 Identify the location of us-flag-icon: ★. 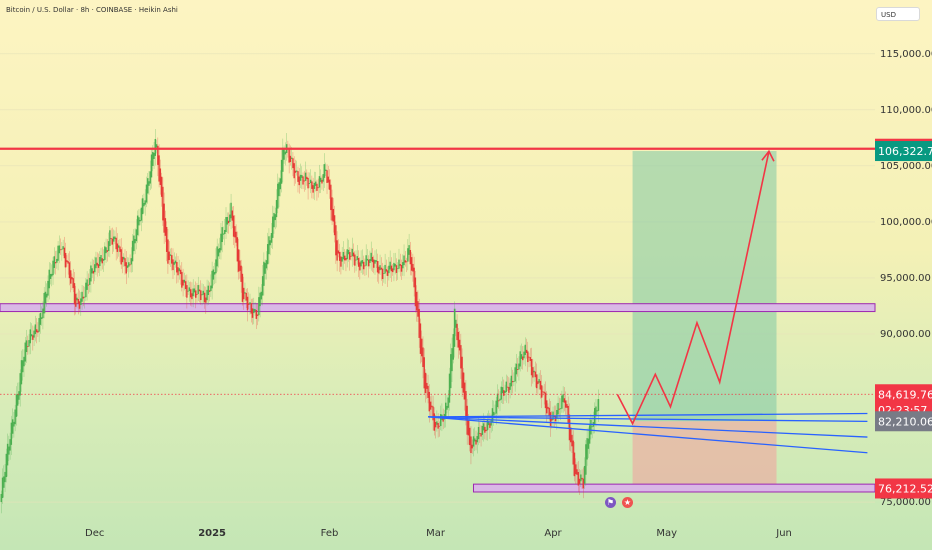
(627, 502).